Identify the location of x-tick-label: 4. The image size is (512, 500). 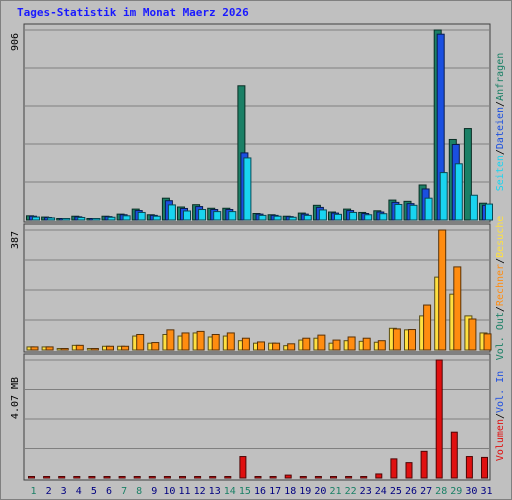
(79, 491).